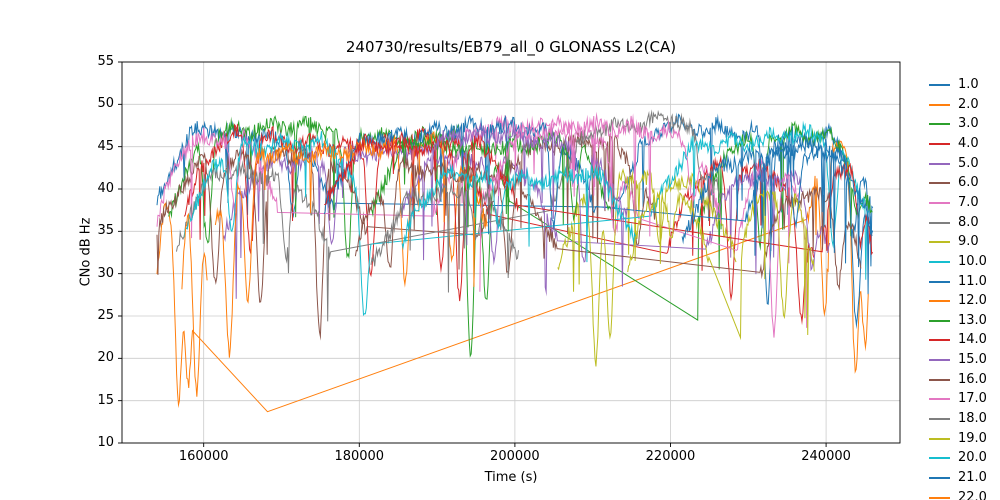 The image size is (1000, 500). Describe the element at coordinates (203, 456) in the screenshot. I see `x-tick-label: 160000` at that location.